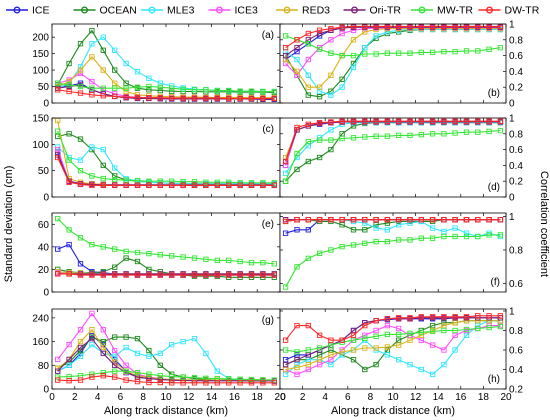  What do you see at coordinates (365, 323) in the screenshot?
I see `panel-h-point-ori-tr` at bounding box center [365, 323].